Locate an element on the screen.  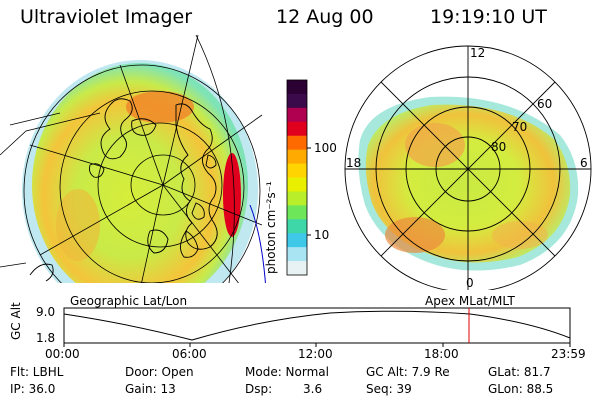
xtick-0000: 00:00 is located at coordinates (62, 354).